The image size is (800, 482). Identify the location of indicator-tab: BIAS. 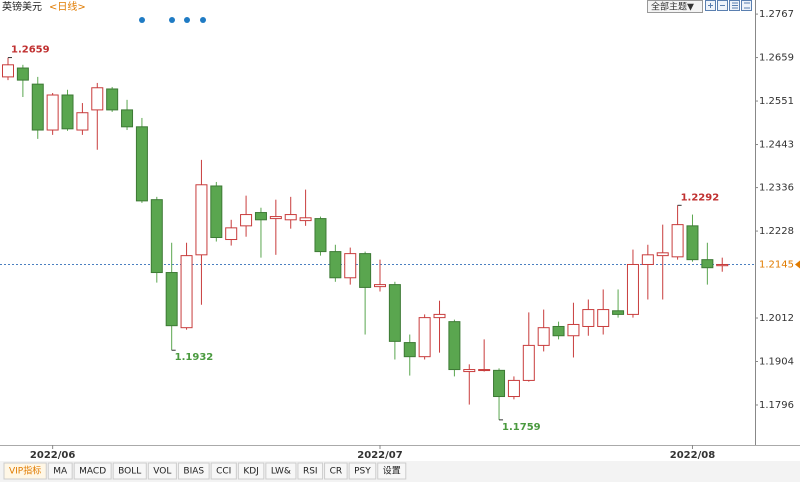
(193, 472).